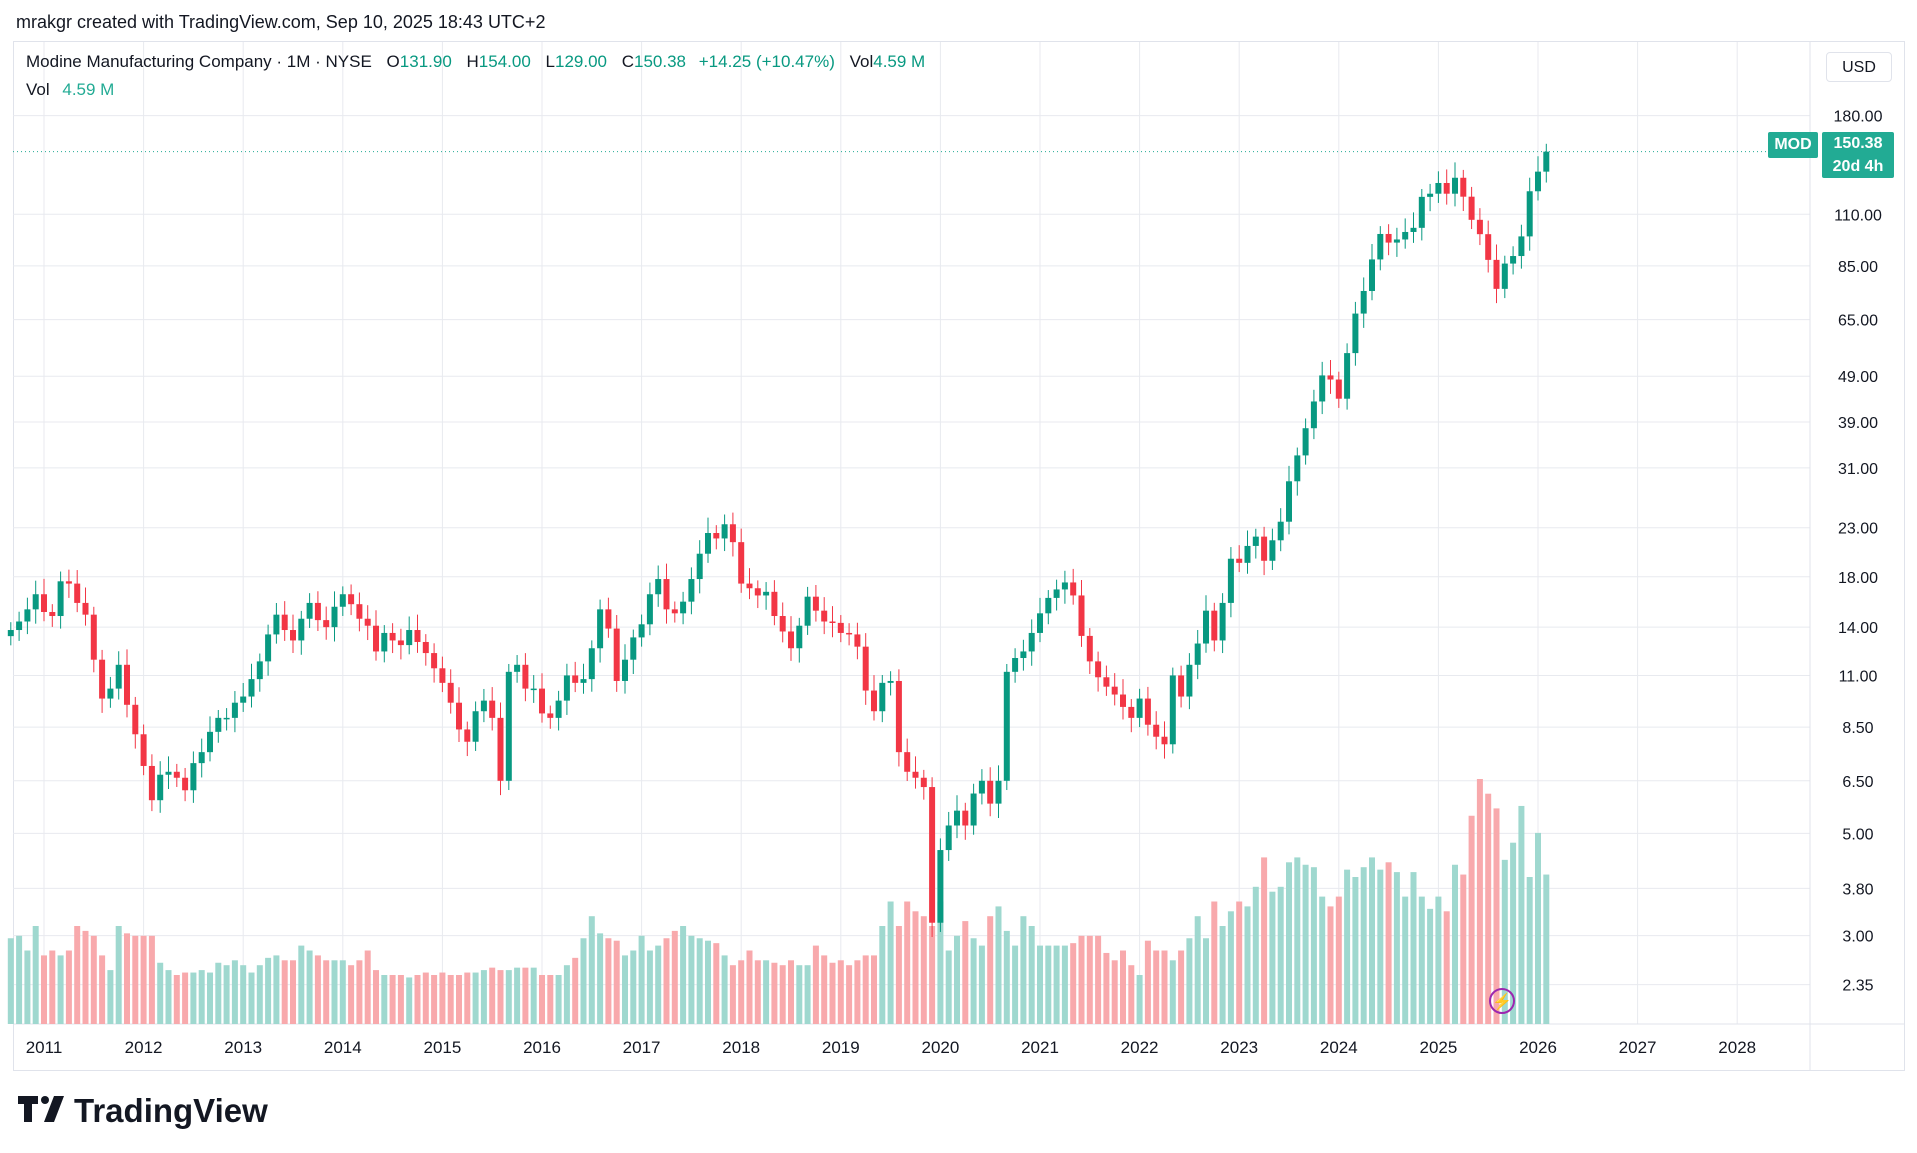 This screenshot has height=1153, width=1917. What do you see at coordinates (143, 1111) in the screenshot?
I see `tradingview-logo: TradingView` at bounding box center [143, 1111].